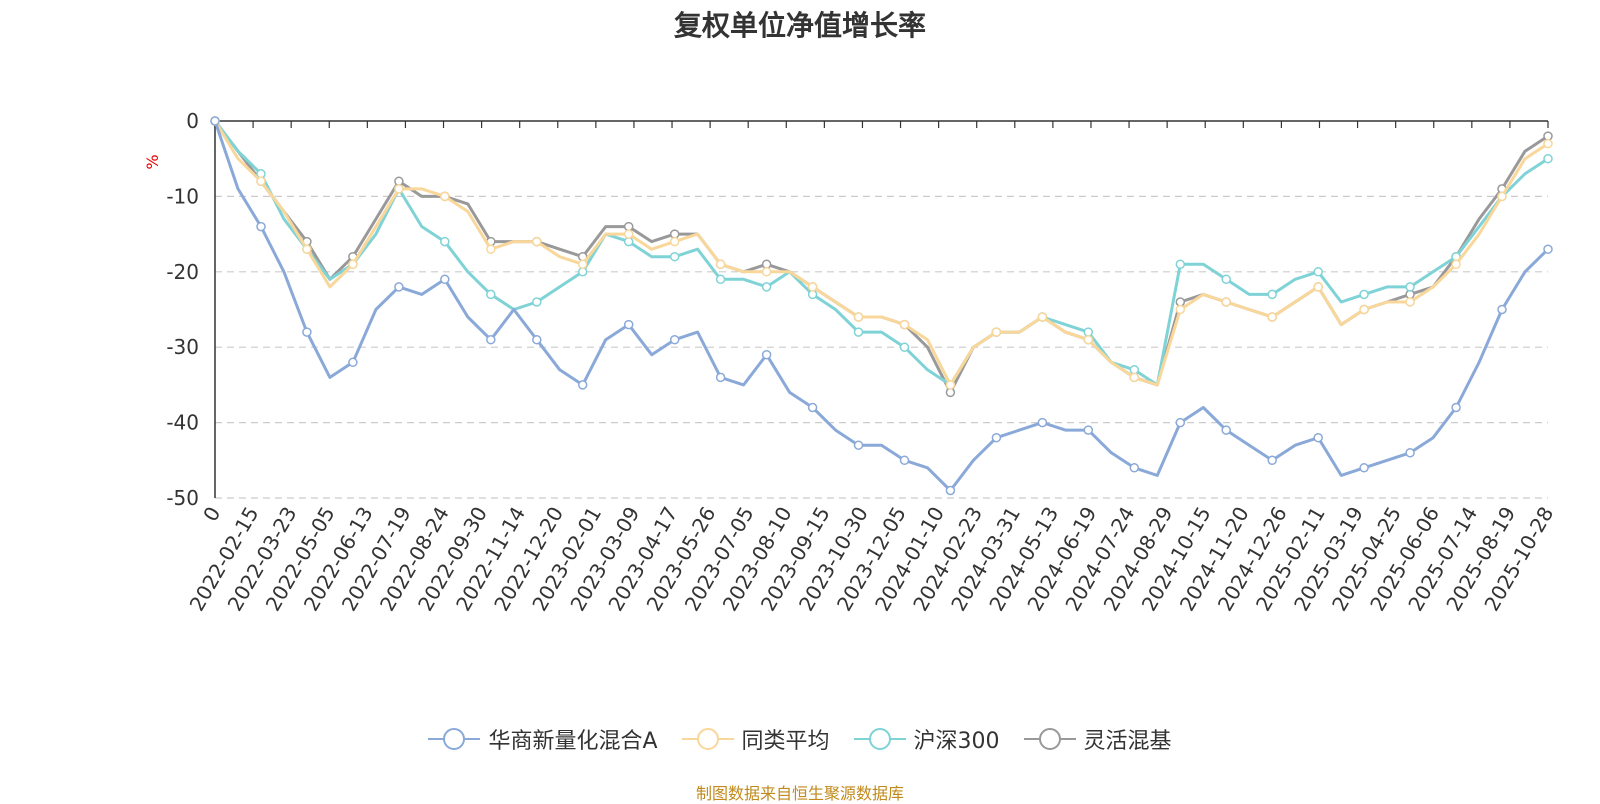 The width and height of the screenshot is (1600, 804). What do you see at coordinates (182, 498) in the screenshot?
I see `y-tick-label: -50` at bounding box center [182, 498].